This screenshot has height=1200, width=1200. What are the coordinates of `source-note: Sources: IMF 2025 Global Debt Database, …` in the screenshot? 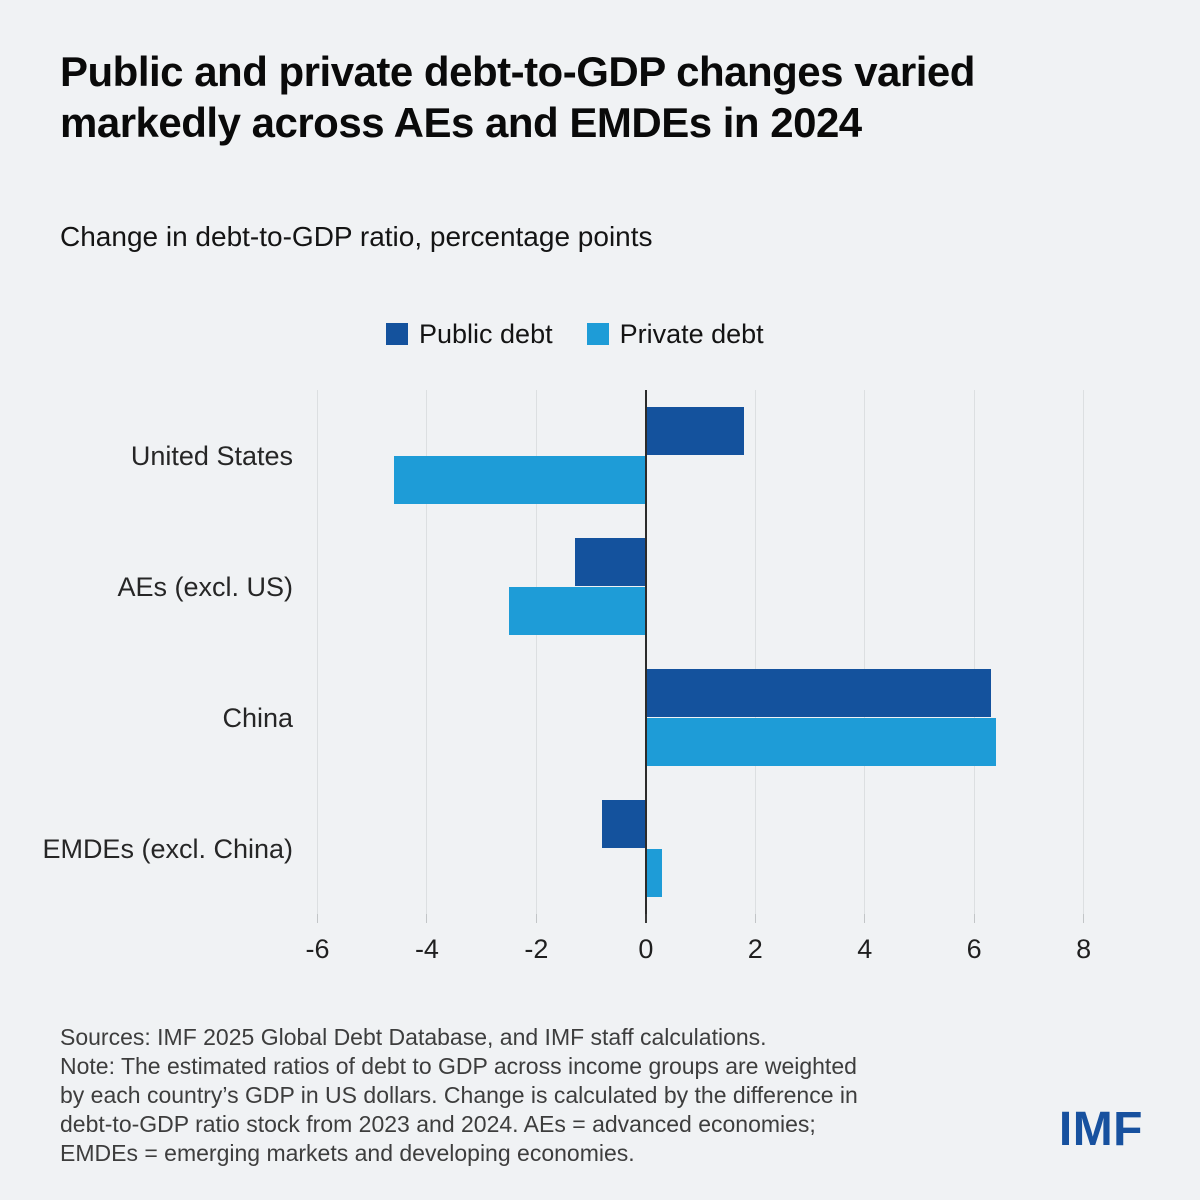 It's located at (540, 1095).